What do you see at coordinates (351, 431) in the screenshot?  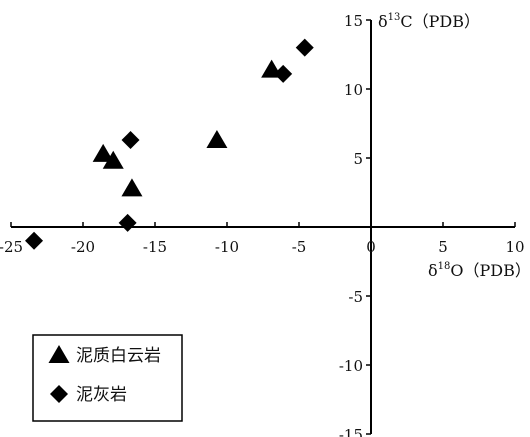 I see `y-tick-label: -15` at bounding box center [351, 431].